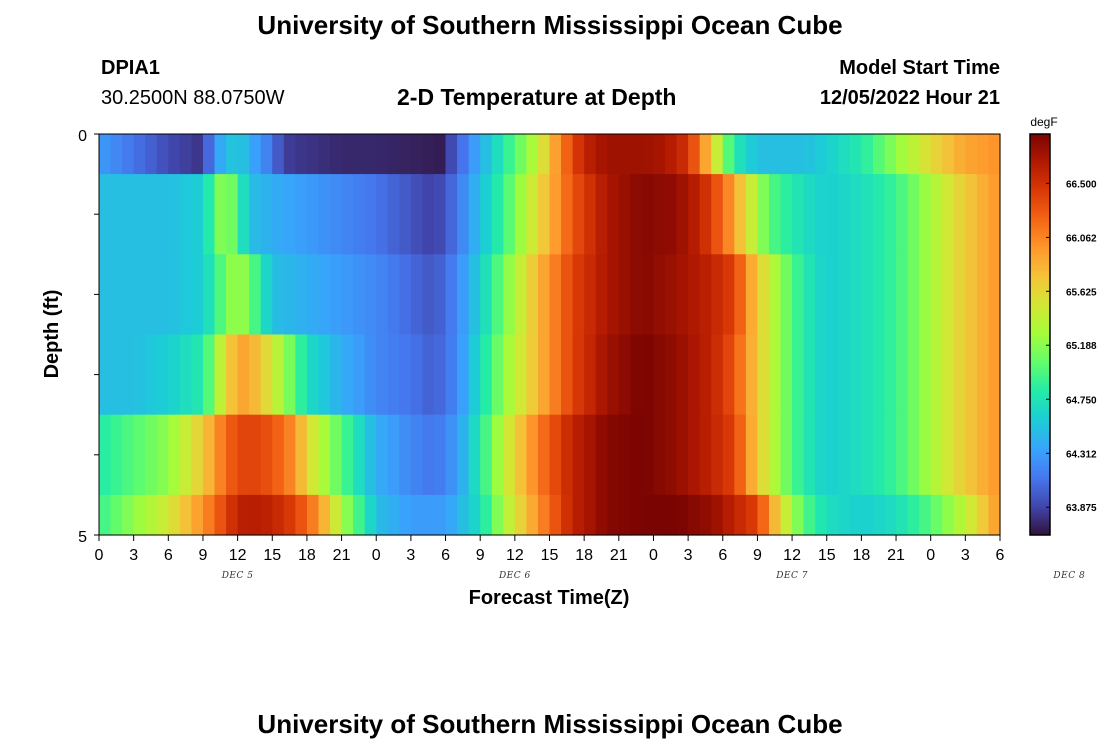  Describe the element at coordinates (52, 334) in the screenshot. I see `y-axis-title: Depth (ft)` at that location.